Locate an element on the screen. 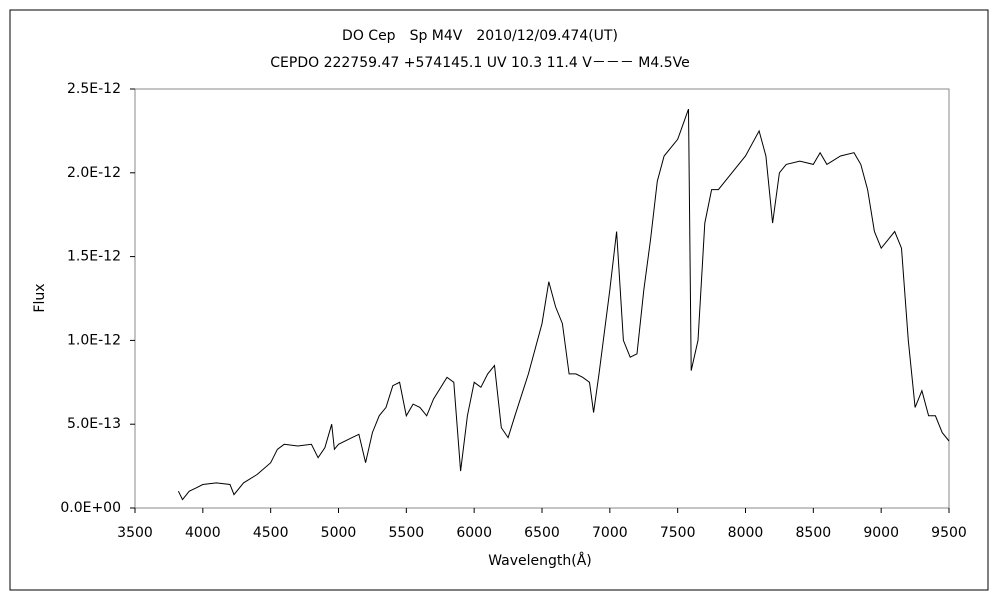  x-tick-label: 9500 is located at coordinates (949, 533).